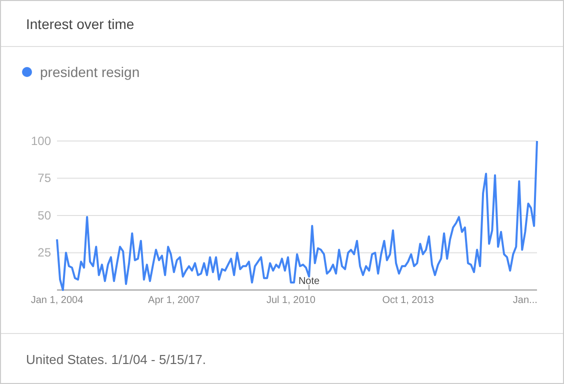  Describe the element at coordinates (408, 300) in the screenshot. I see `x-tick-label: Oct 1, 2013` at that location.